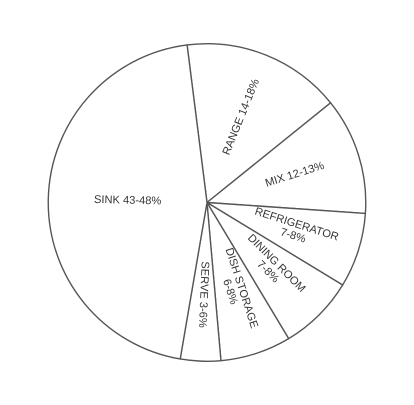 The width and height of the screenshot is (414, 405). I want to click on slice-label: MIX 12-13%, so click(295, 174).